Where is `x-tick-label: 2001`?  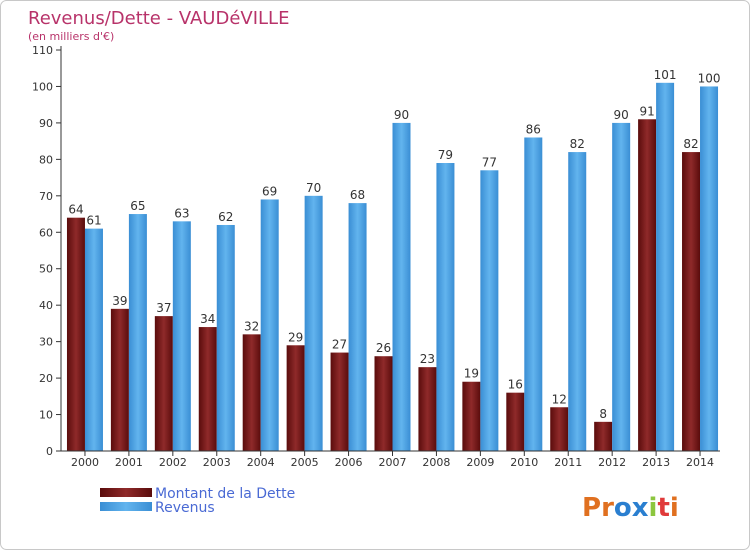
x-tick-label: 2001 is located at coordinates (129, 462).